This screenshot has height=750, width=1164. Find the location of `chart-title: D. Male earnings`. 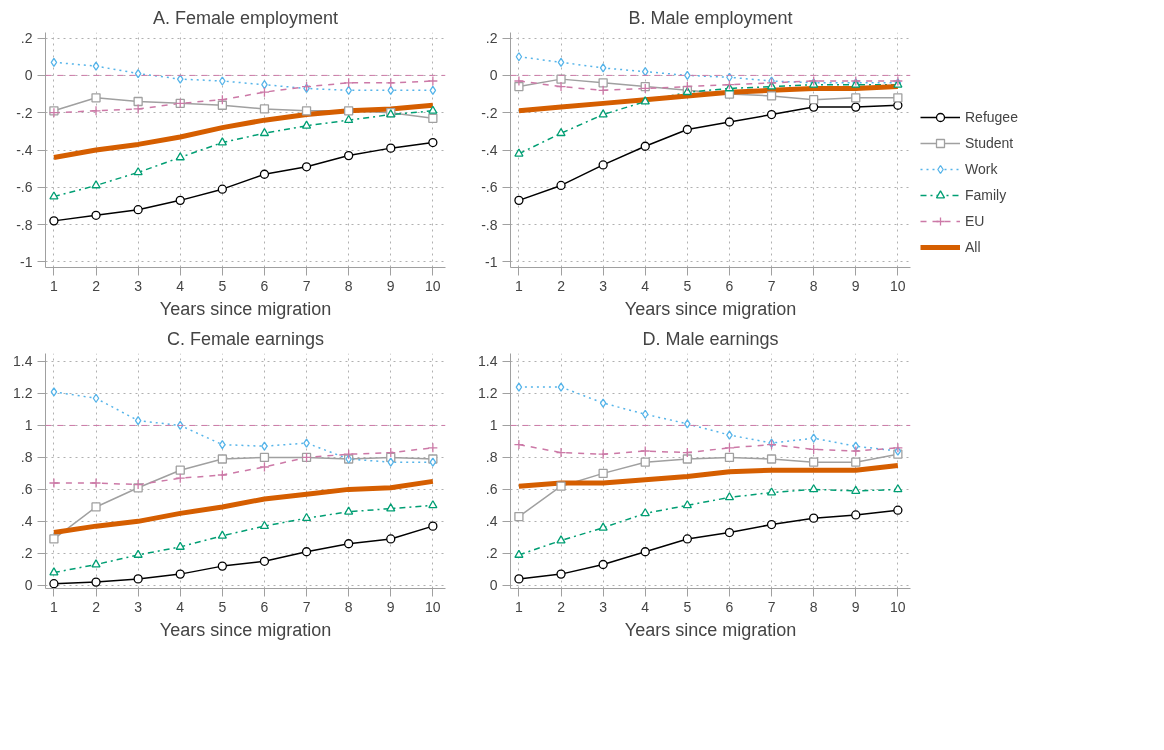

chart-title: D. Male earnings is located at coordinates (710, 338).